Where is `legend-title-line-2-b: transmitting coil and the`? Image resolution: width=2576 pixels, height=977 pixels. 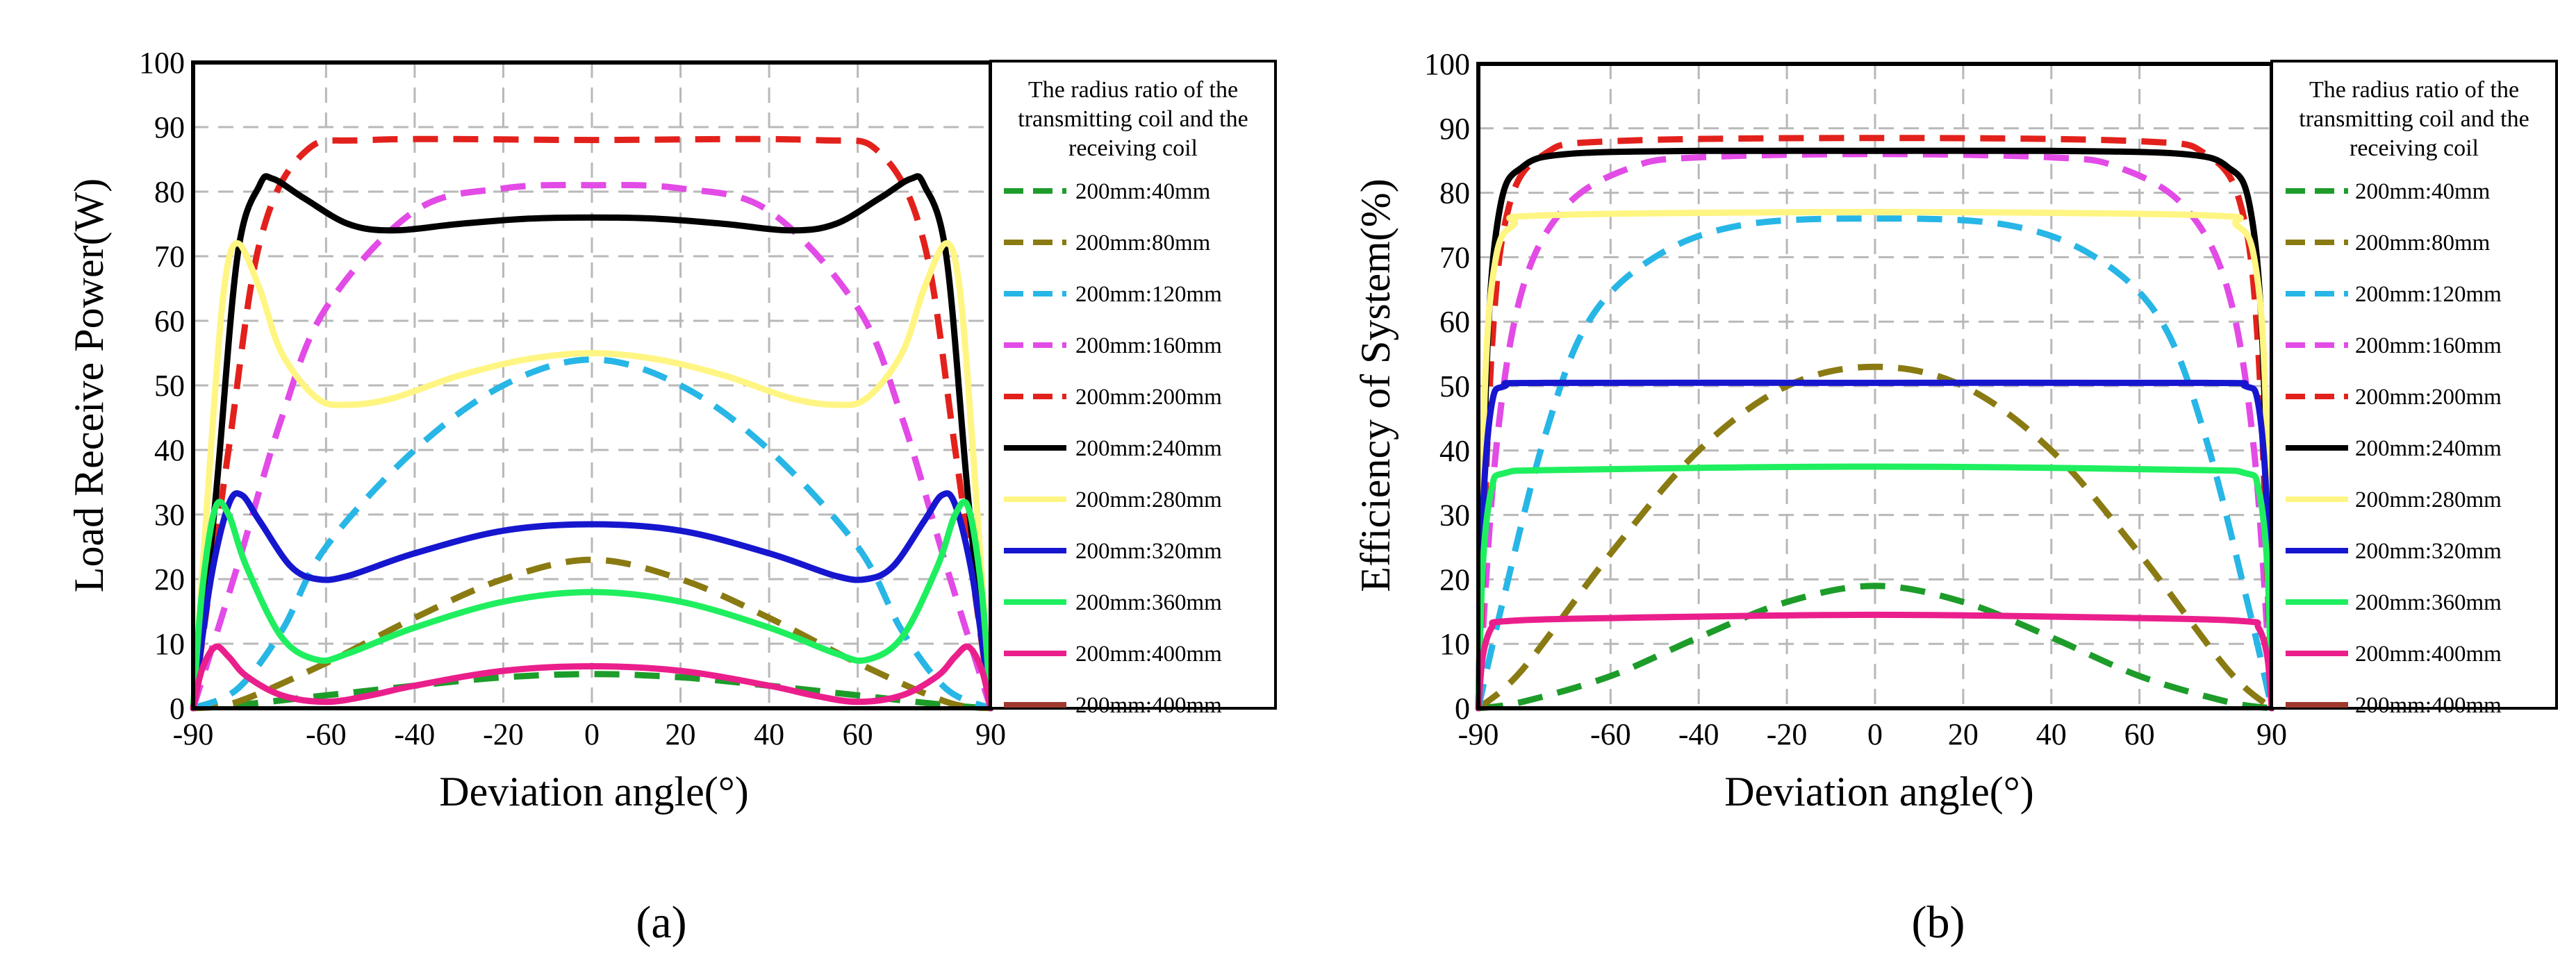 legend-title-line-2-b: transmitting coil and the is located at coordinates (2414, 119).